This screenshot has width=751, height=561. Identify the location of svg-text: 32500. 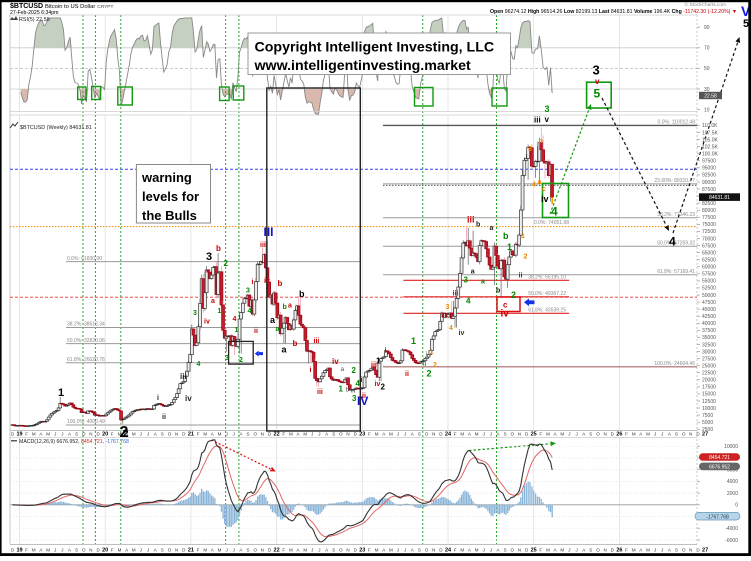
(709, 345).